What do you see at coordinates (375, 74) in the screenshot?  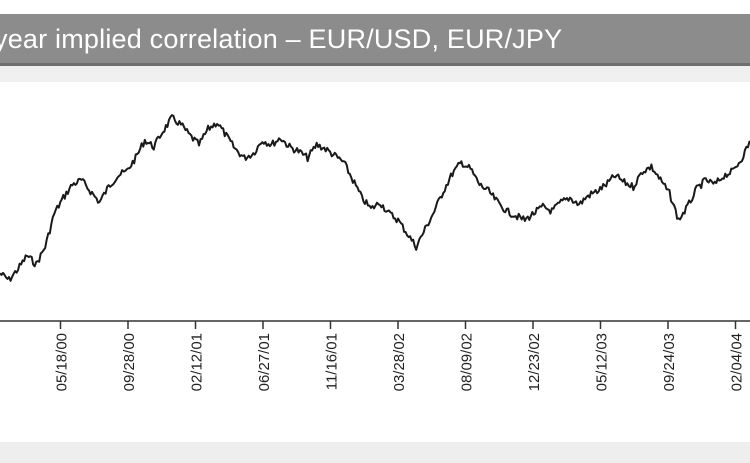 I see `separator-band` at bounding box center [375, 74].